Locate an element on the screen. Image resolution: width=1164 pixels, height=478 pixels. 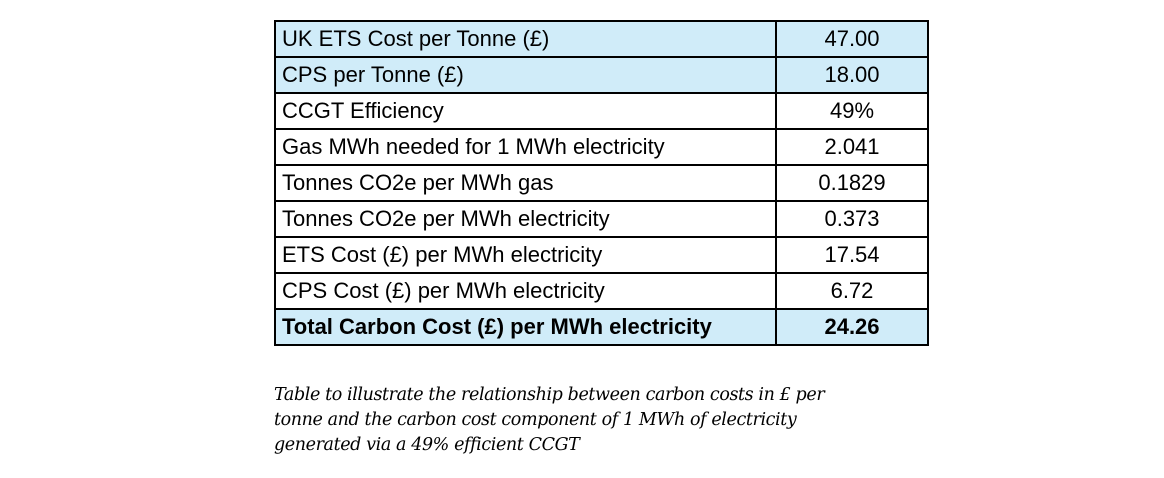
table-row-uk-ets-cost: UK ETS Cost per Tonne (£) 47.00 is located at coordinates (601, 39).